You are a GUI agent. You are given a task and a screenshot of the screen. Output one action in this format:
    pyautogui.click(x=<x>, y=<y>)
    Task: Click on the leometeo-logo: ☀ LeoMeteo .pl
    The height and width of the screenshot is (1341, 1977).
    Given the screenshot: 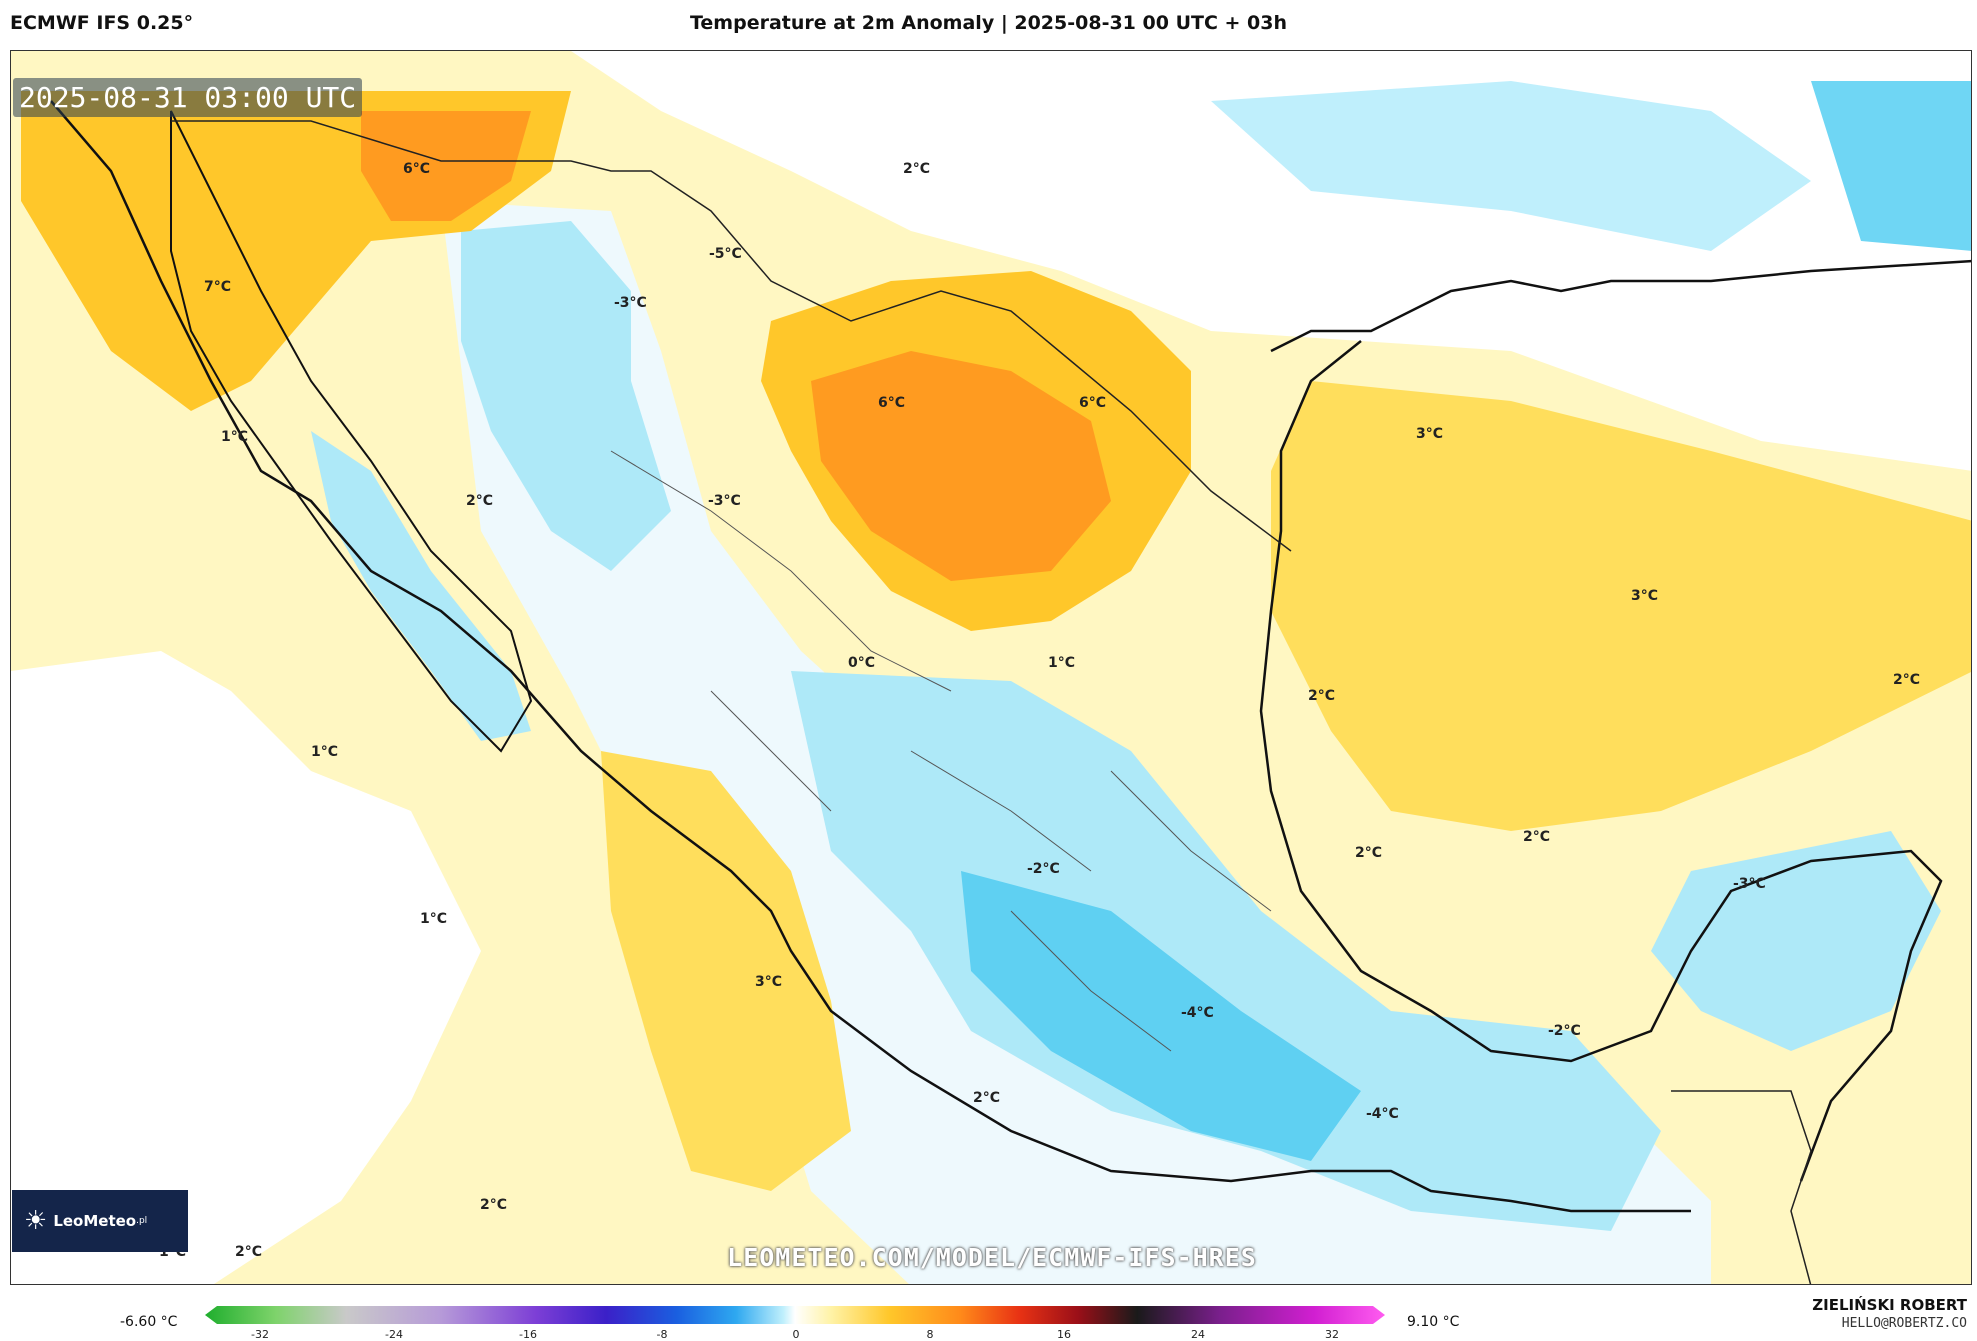 What is the action you would take?
    pyautogui.click(x=100, y=1221)
    